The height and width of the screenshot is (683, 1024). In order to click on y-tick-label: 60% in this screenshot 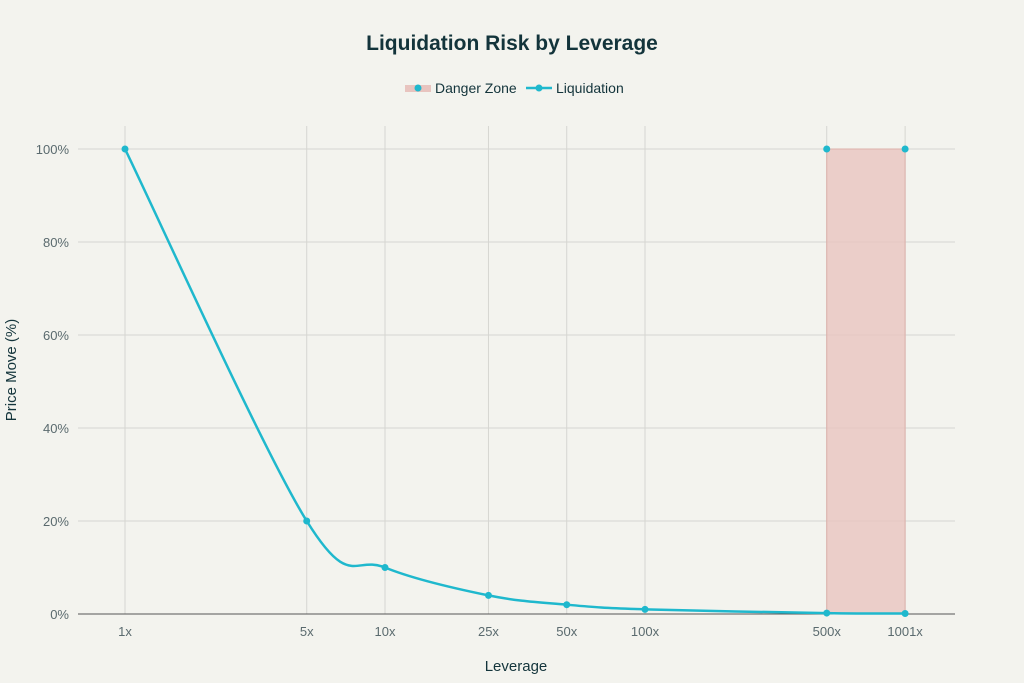, I will do `click(56, 335)`.